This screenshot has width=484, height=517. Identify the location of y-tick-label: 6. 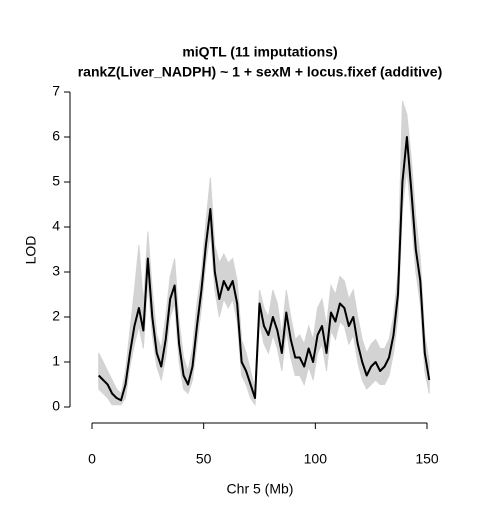
(56, 136).